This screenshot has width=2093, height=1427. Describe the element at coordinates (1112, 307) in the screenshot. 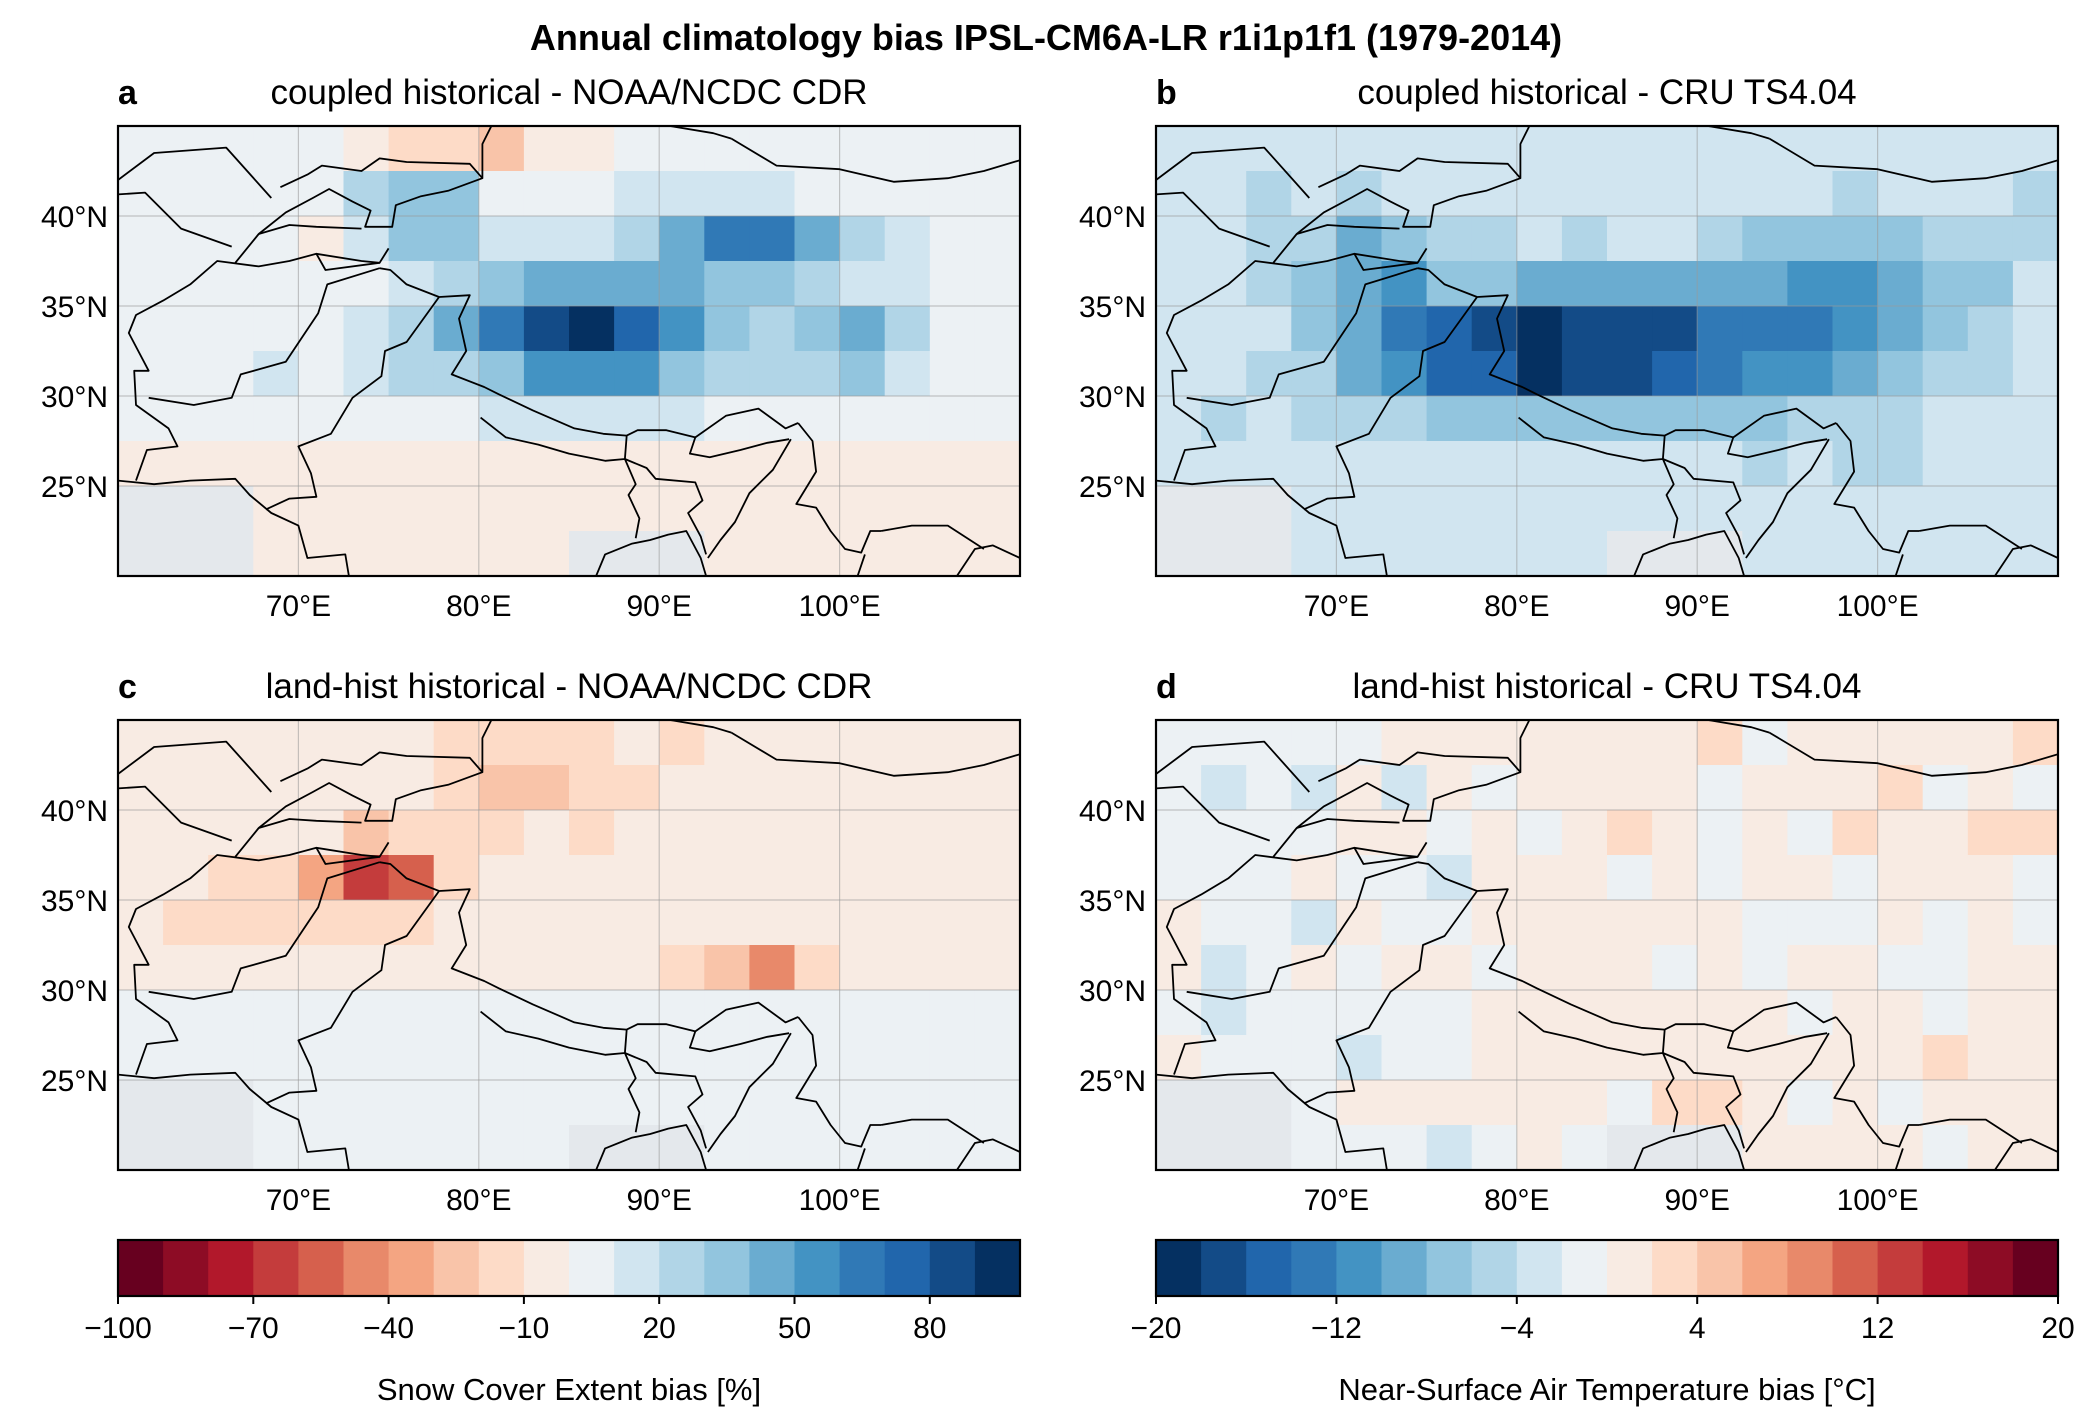

I see `lat-tick-label: 35°N` at that location.